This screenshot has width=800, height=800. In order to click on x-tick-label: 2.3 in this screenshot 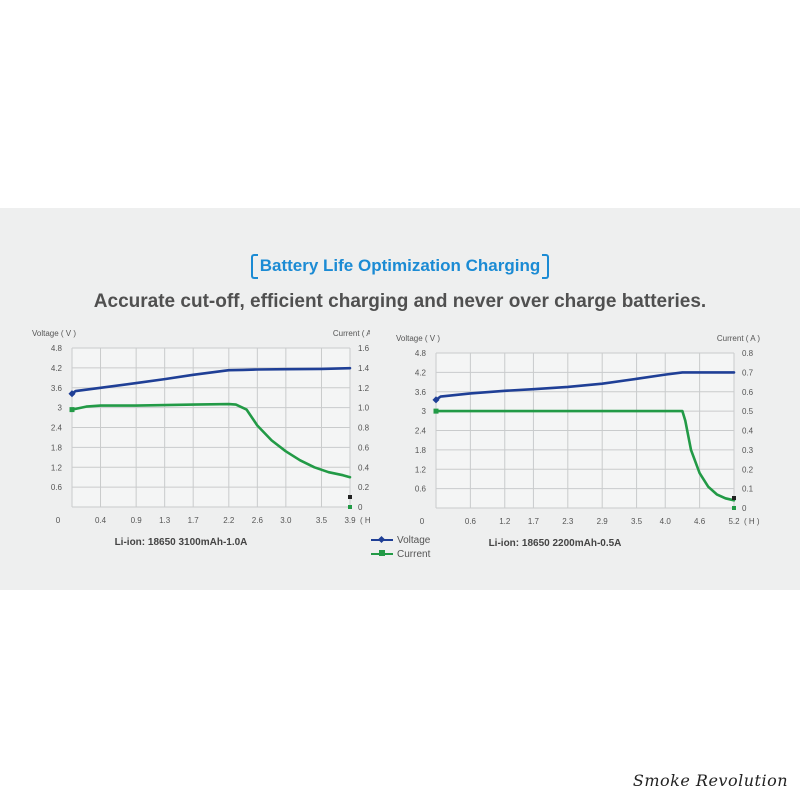, I will do `click(568, 521)`.